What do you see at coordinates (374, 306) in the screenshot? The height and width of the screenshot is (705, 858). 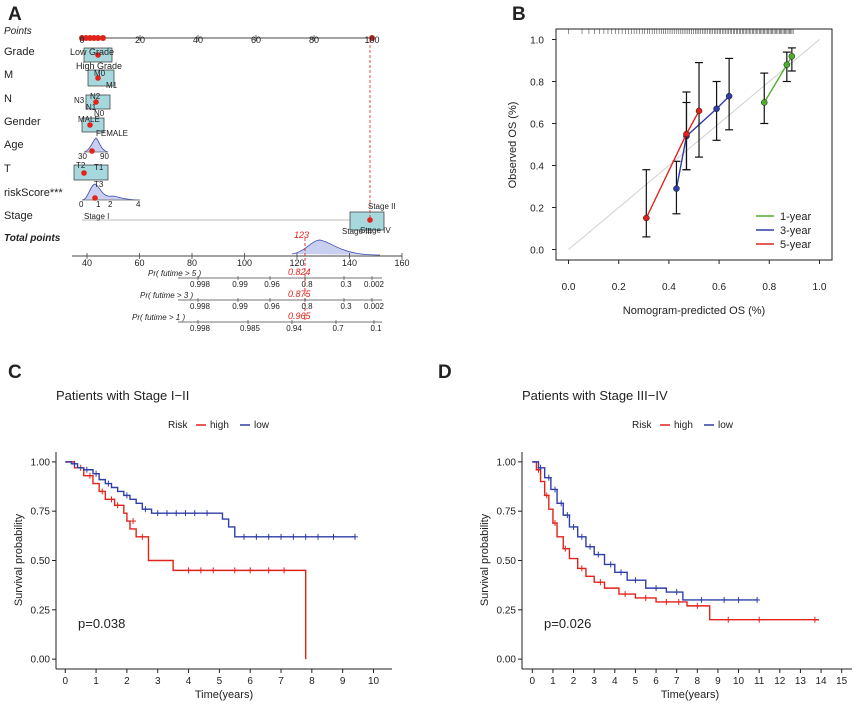 I see `prob-tick-label: 0.002` at bounding box center [374, 306].